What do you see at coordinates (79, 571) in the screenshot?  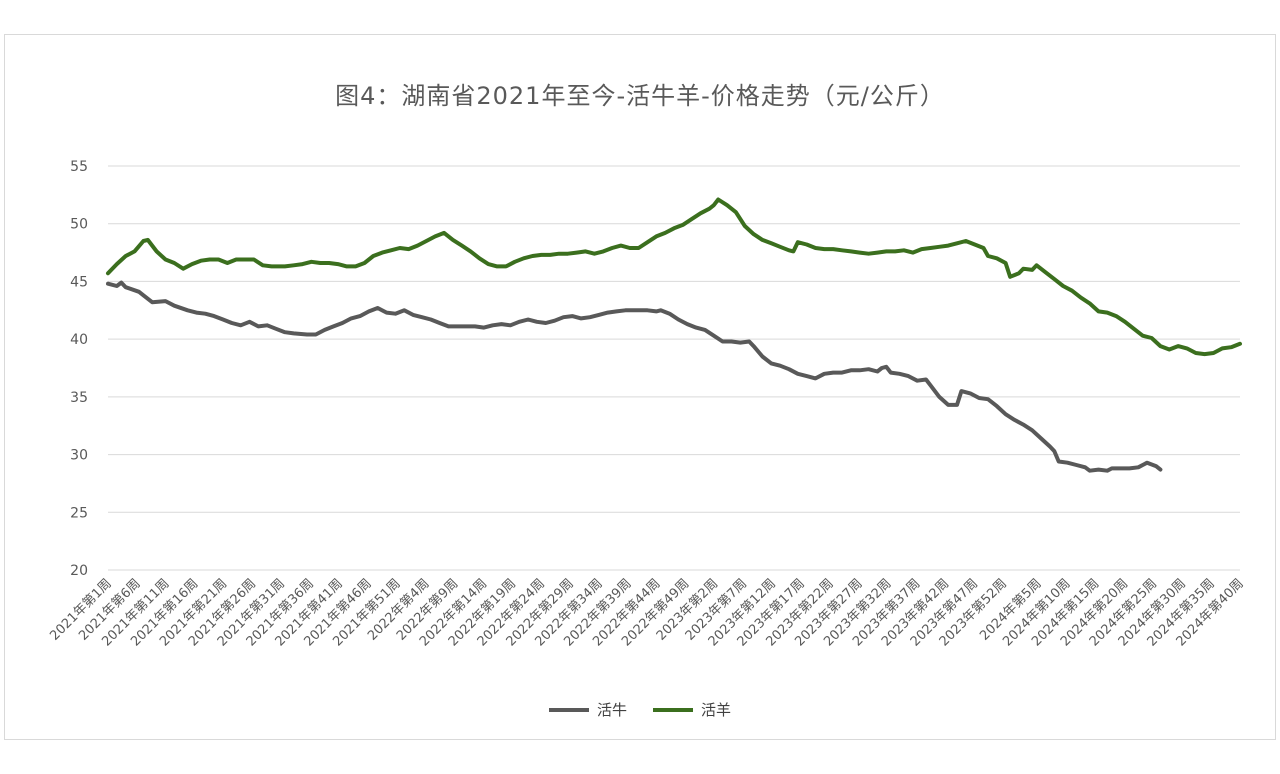 I see `y-tick-label-20: 20` at bounding box center [79, 571].